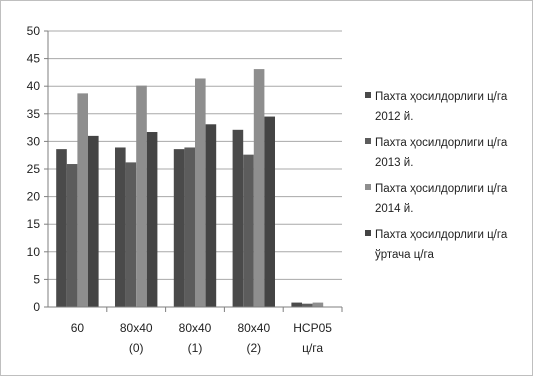 This screenshot has height=380, width=533. I want to click on x-tick-label: (1), so click(195, 348).